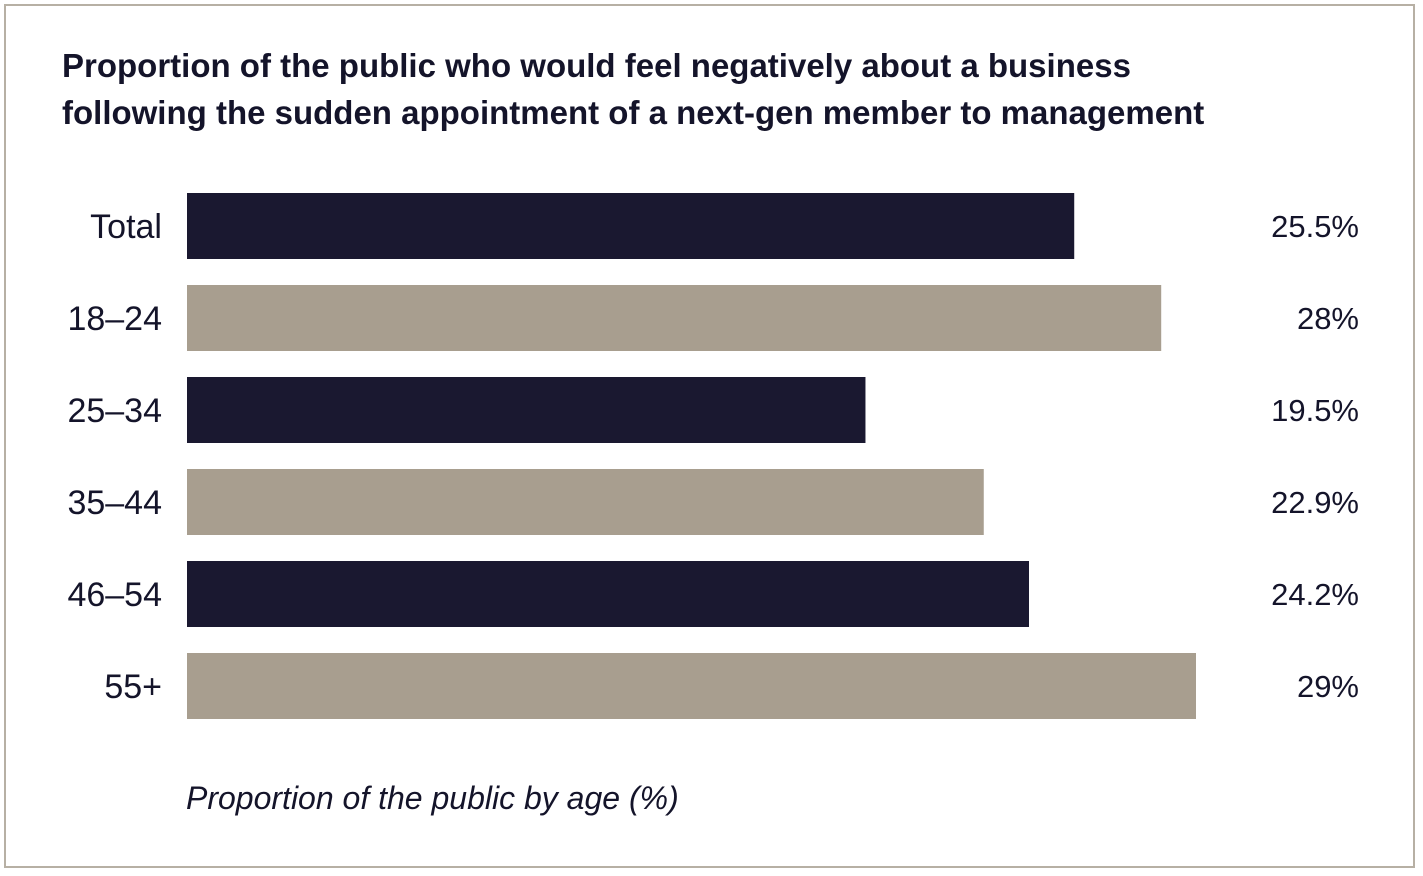 The width and height of the screenshot is (1423, 876). I want to click on category-label-1: 18–24, so click(114, 319).